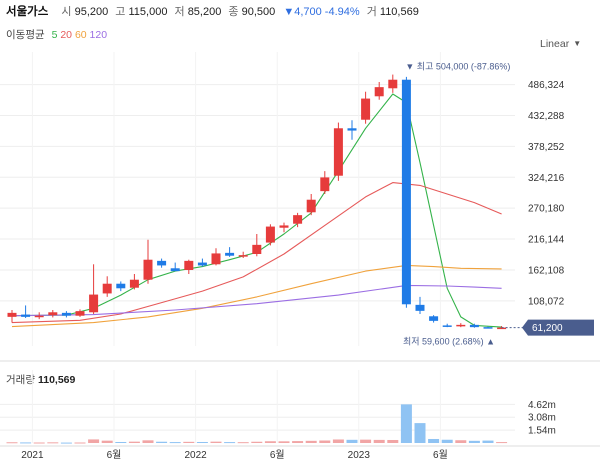  Describe the element at coordinates (547, 328) in the screenshot. I see `last-price-label: 61,200` at that location.